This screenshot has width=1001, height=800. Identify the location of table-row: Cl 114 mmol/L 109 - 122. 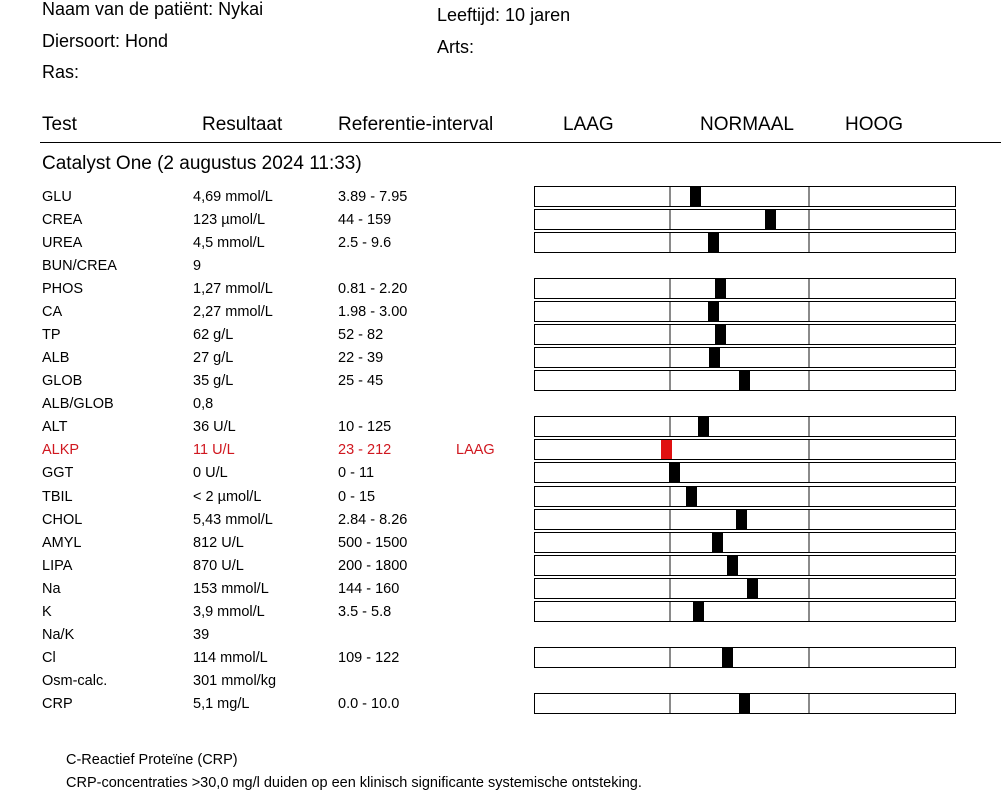
(500, 657).